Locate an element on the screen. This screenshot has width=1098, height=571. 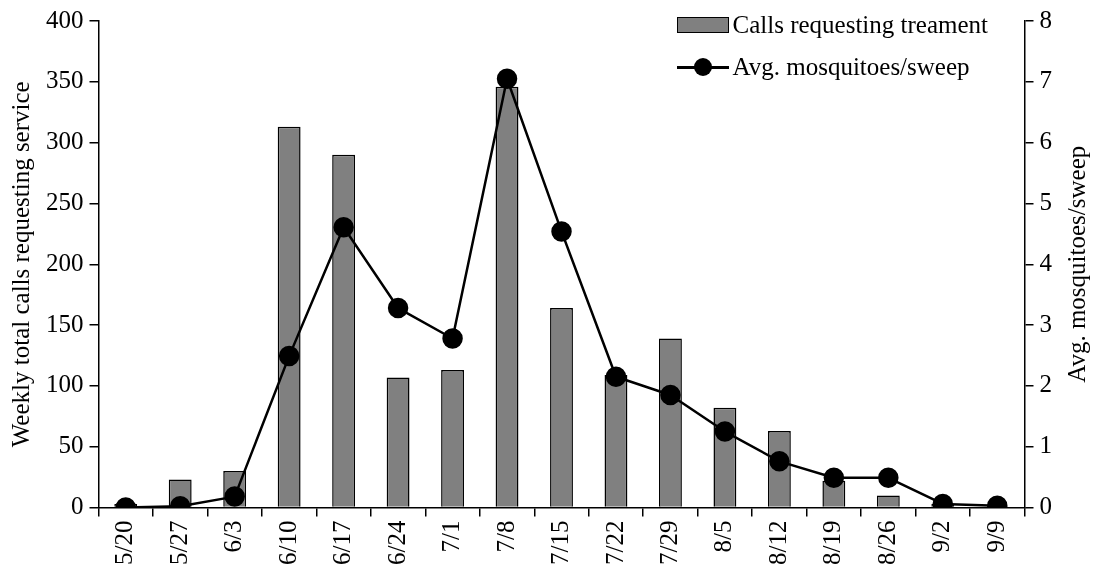
x-tick-label: 7/29 is located at coordinates (668, 543).